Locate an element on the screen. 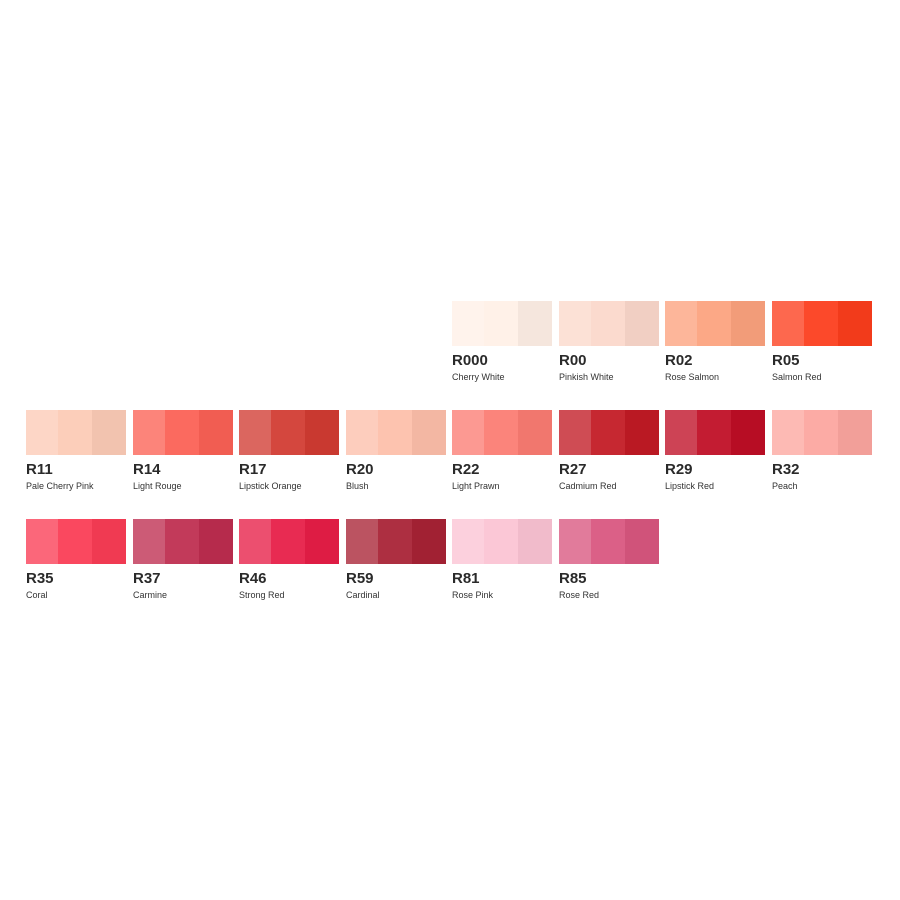 This screenshot has height=900, width=900. swatch-item-r05: R05 Salmon Red is located at coordinates (822, 342).